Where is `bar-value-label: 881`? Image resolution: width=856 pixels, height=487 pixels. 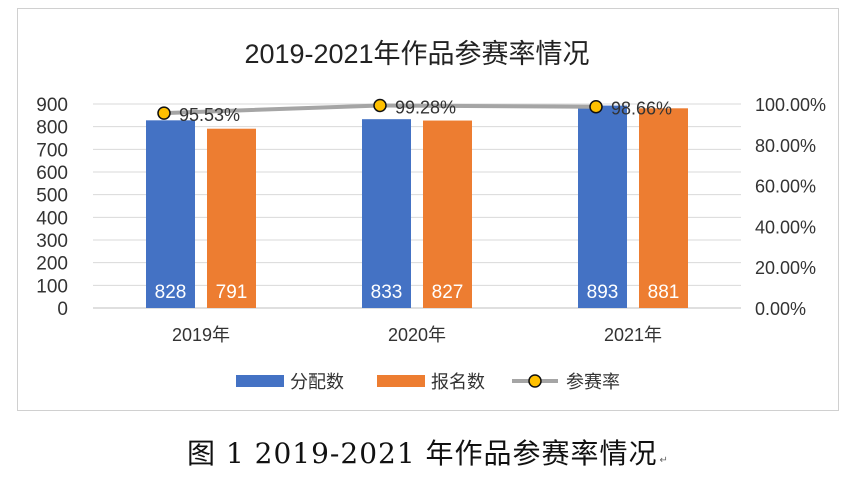
bar-value-label: 881 is located at coordinates (664, 292).